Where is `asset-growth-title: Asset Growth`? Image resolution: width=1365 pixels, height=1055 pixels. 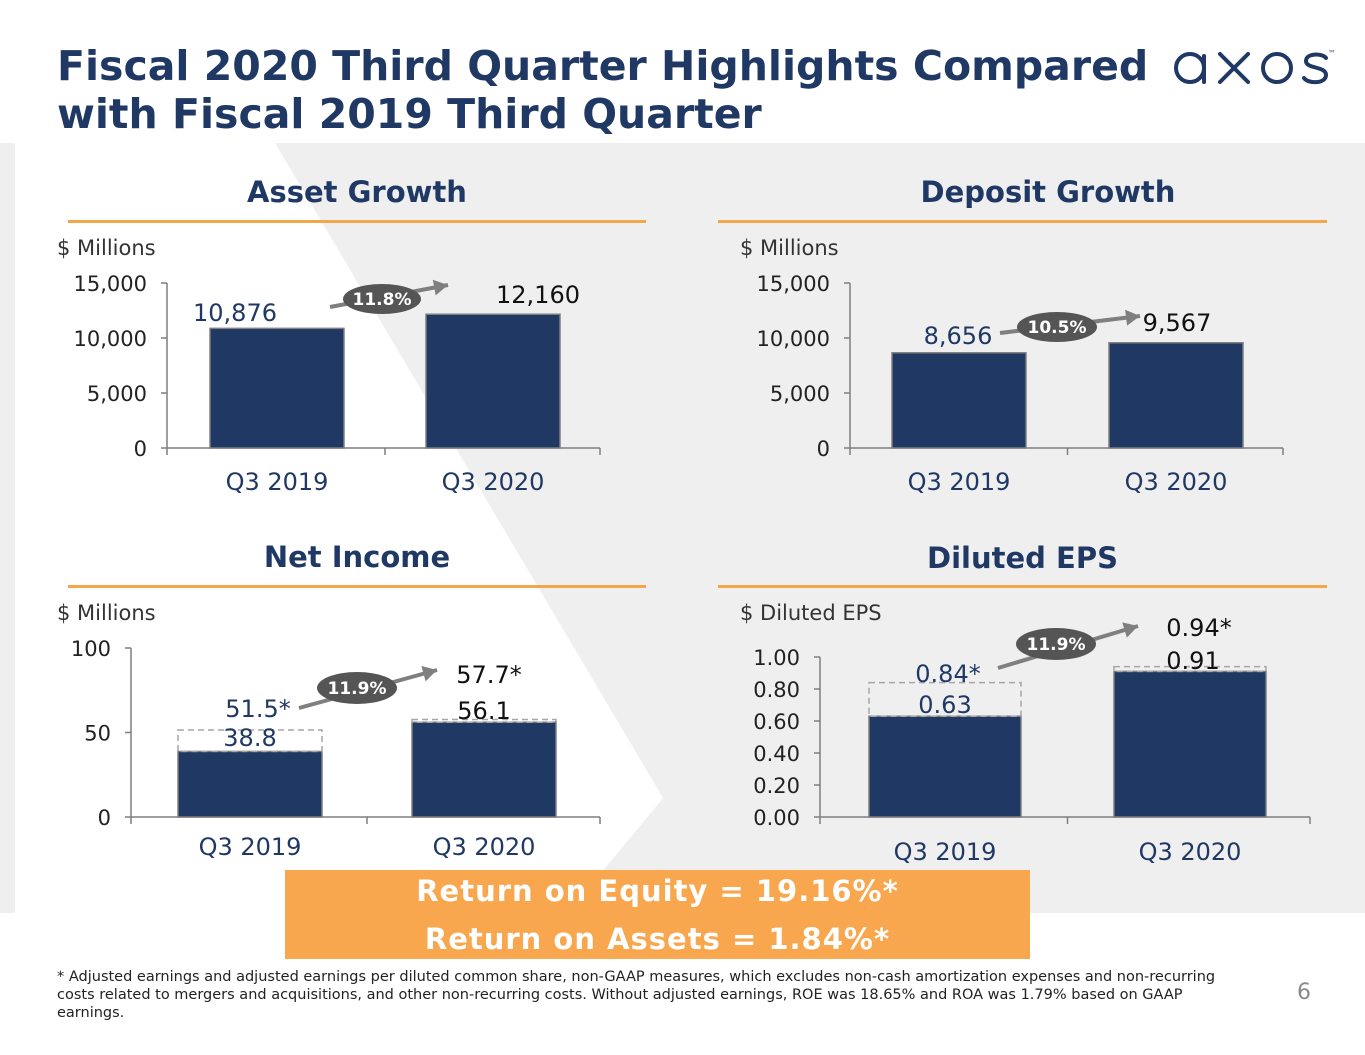 asset-growth-title: Asset Growth is located at coordinates (357, 192).